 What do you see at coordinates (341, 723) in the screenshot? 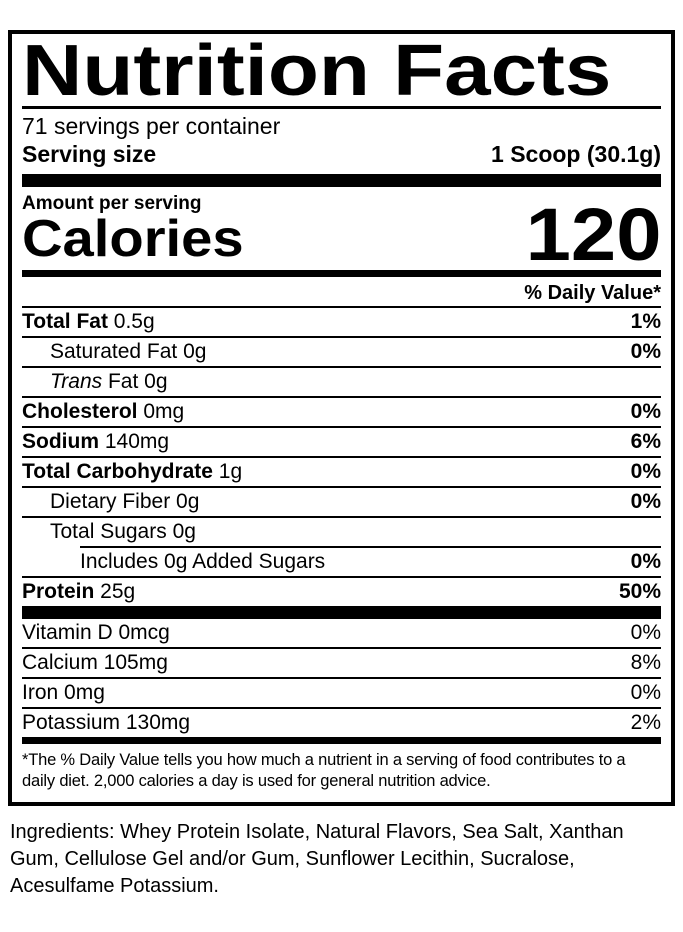
I see `micronutrient-row-potassium: Potassium 130mg 2%` at bounding box center [341, 723].